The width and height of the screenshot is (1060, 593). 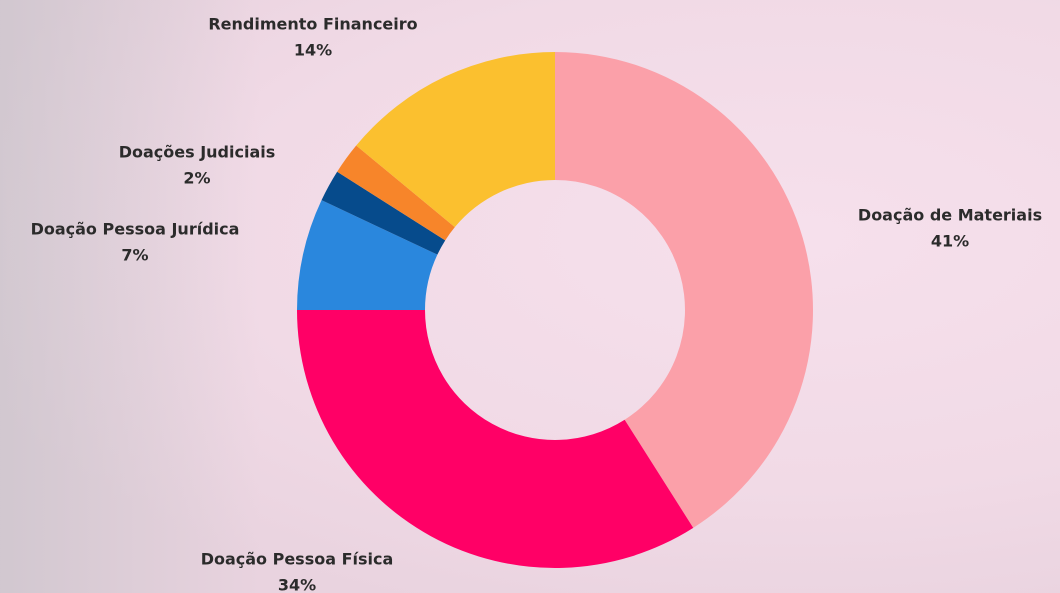 I want to click on segment-label: Doação Pessoa Jurídica, so click(x=135, y=229).